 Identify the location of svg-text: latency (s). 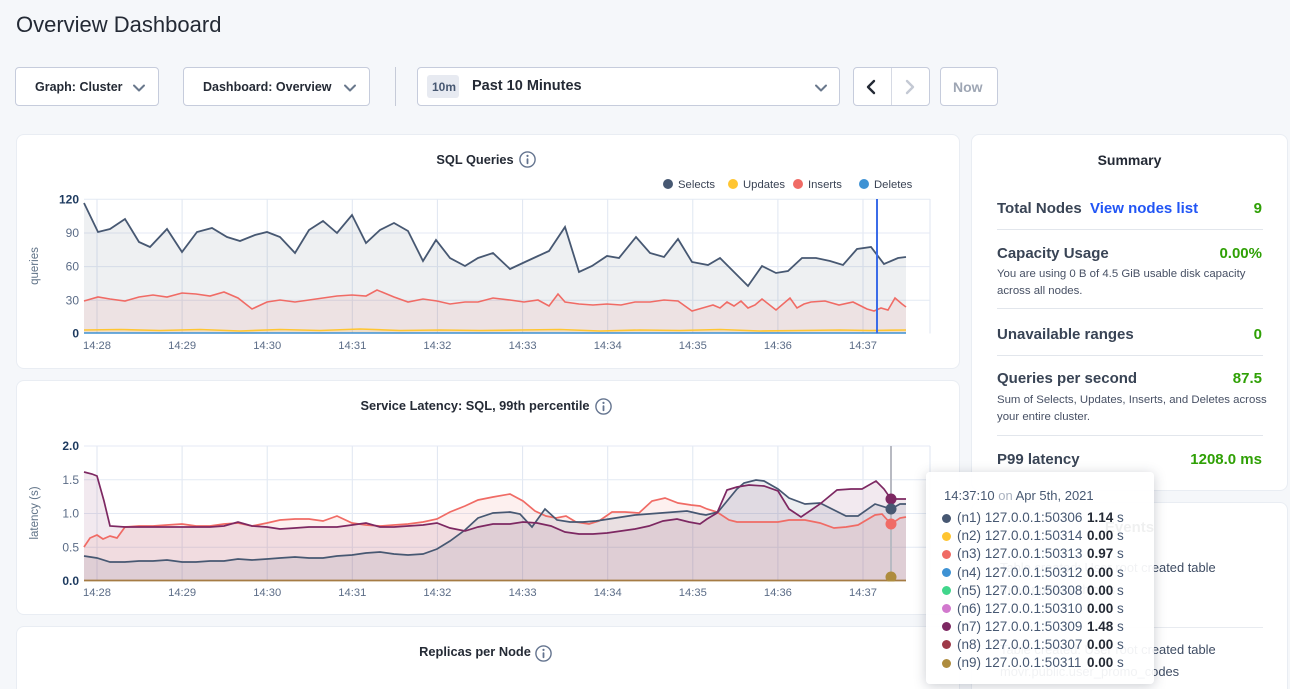
(35, 512).